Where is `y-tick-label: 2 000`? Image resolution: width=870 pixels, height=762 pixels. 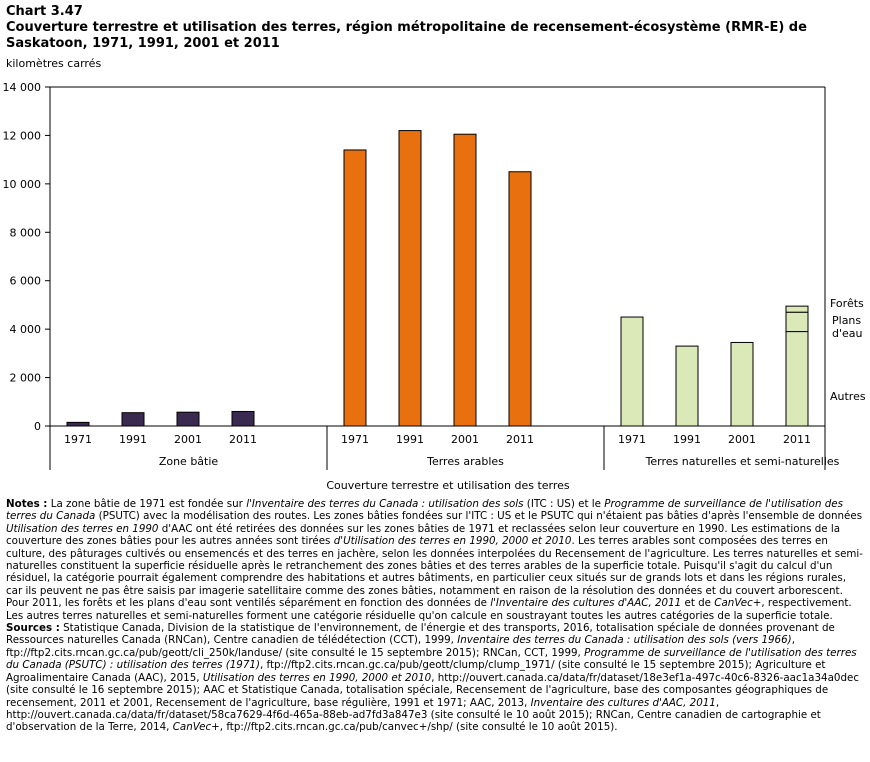 y-tick-label: 2 000 is located at coordinates (26, 378).